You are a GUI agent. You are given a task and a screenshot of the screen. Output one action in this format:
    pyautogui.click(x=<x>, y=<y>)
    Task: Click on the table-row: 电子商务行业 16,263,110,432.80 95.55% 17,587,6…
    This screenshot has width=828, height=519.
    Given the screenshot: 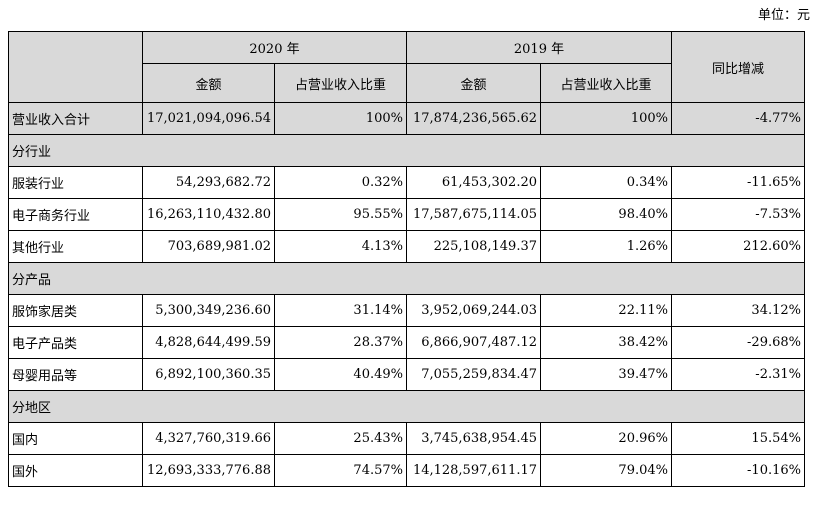 What is the action you would take?
    pyautogui.click(x=406, y=214)
    